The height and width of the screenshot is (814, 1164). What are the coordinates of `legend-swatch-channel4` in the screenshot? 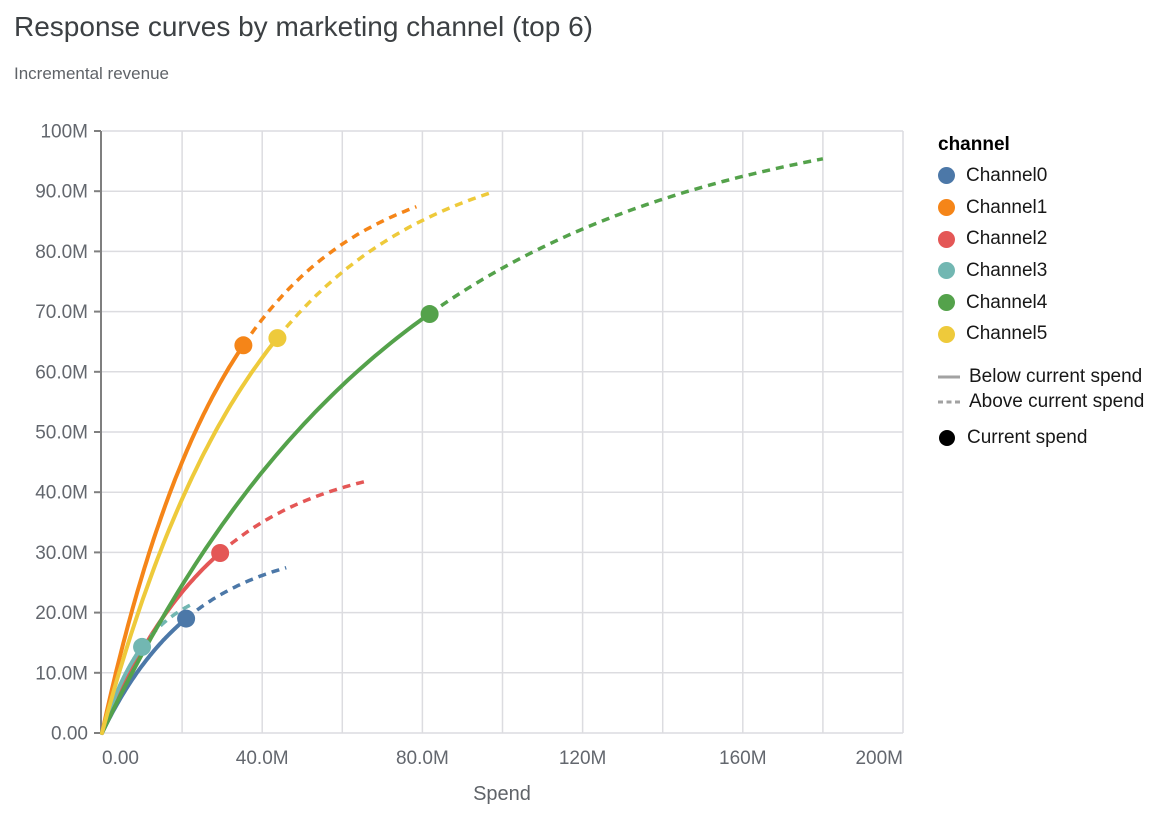 It's located at (946, 303).